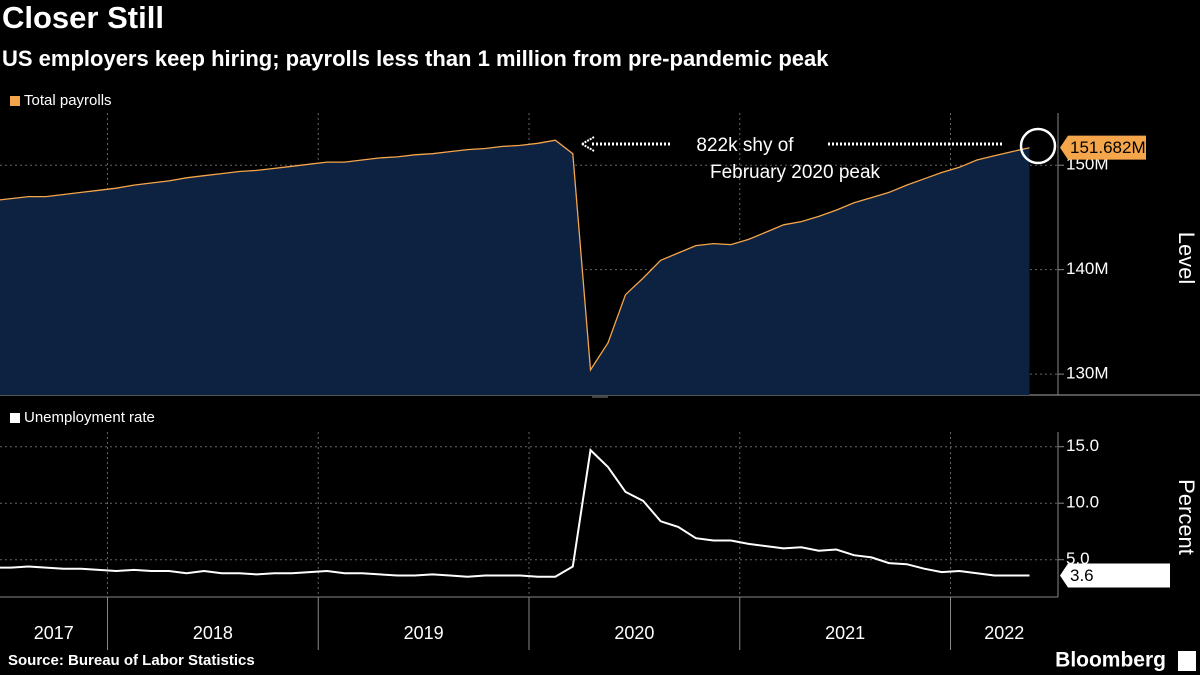  What do you see at coordinates (845, 633) in the screenshot?
I see `x-tick-label: 2021` at bounding box center [845, 633].